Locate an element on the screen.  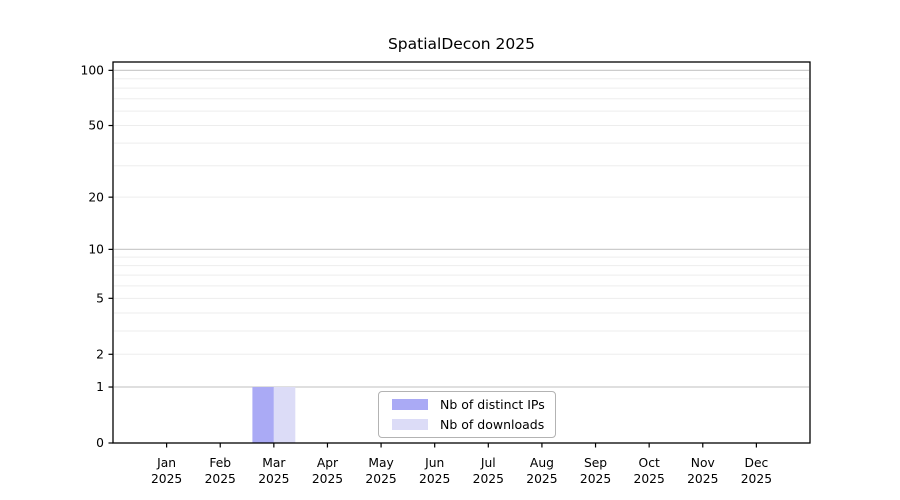
legend-item-downloads: Nb of downloads is located at coordinates (473, 425).